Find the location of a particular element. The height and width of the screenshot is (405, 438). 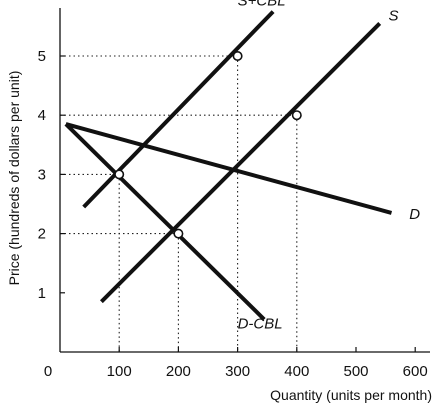

label-d: D is located at coordinates (414, 214).